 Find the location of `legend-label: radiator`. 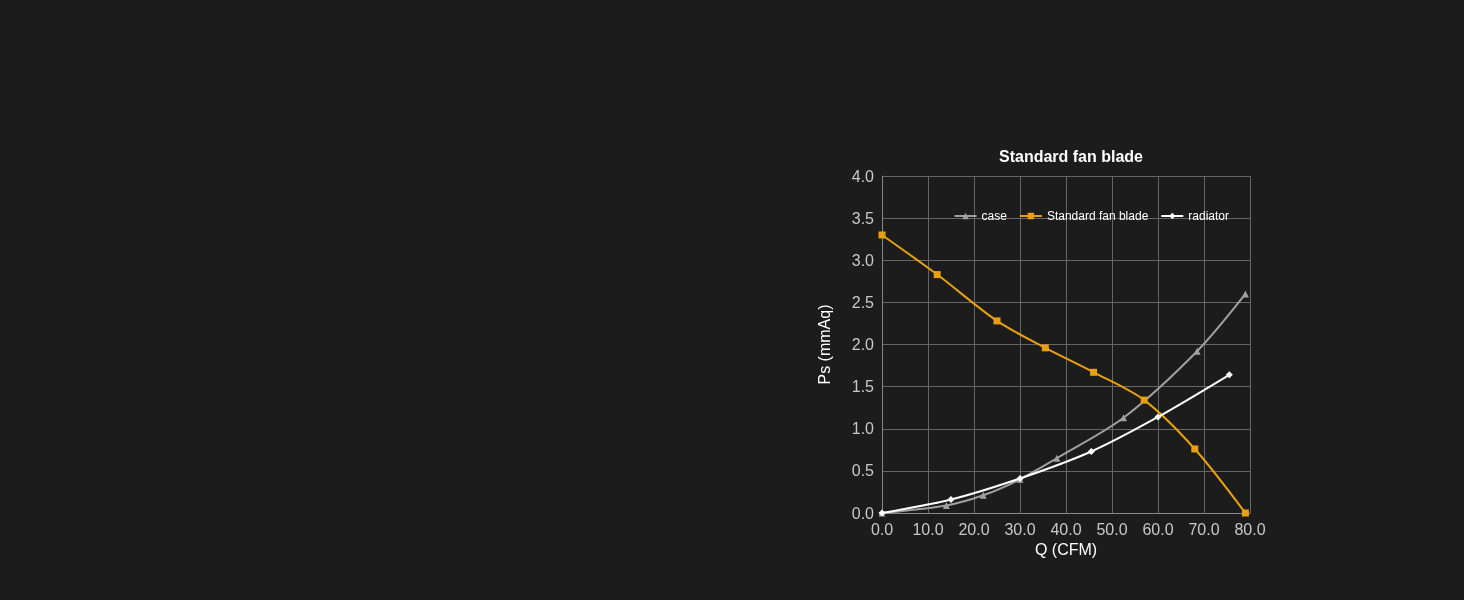

legend-label: radiator is located at coordinates (1208, 216).